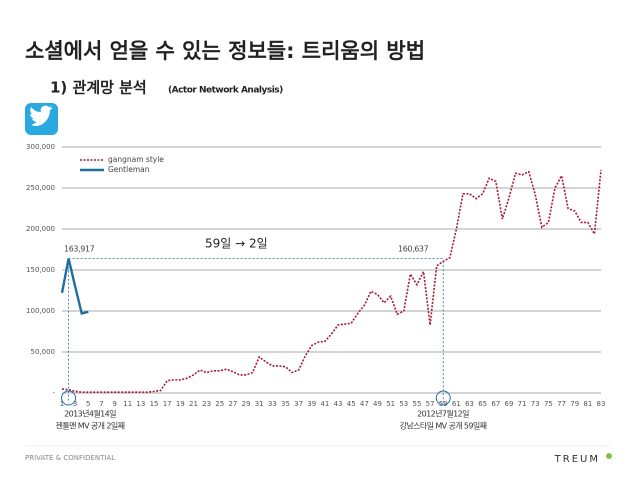  What do you see at coordinates (206, 404) in the screenshot?
I see `x-tick-label: 23` at bounding box center [206, 404].